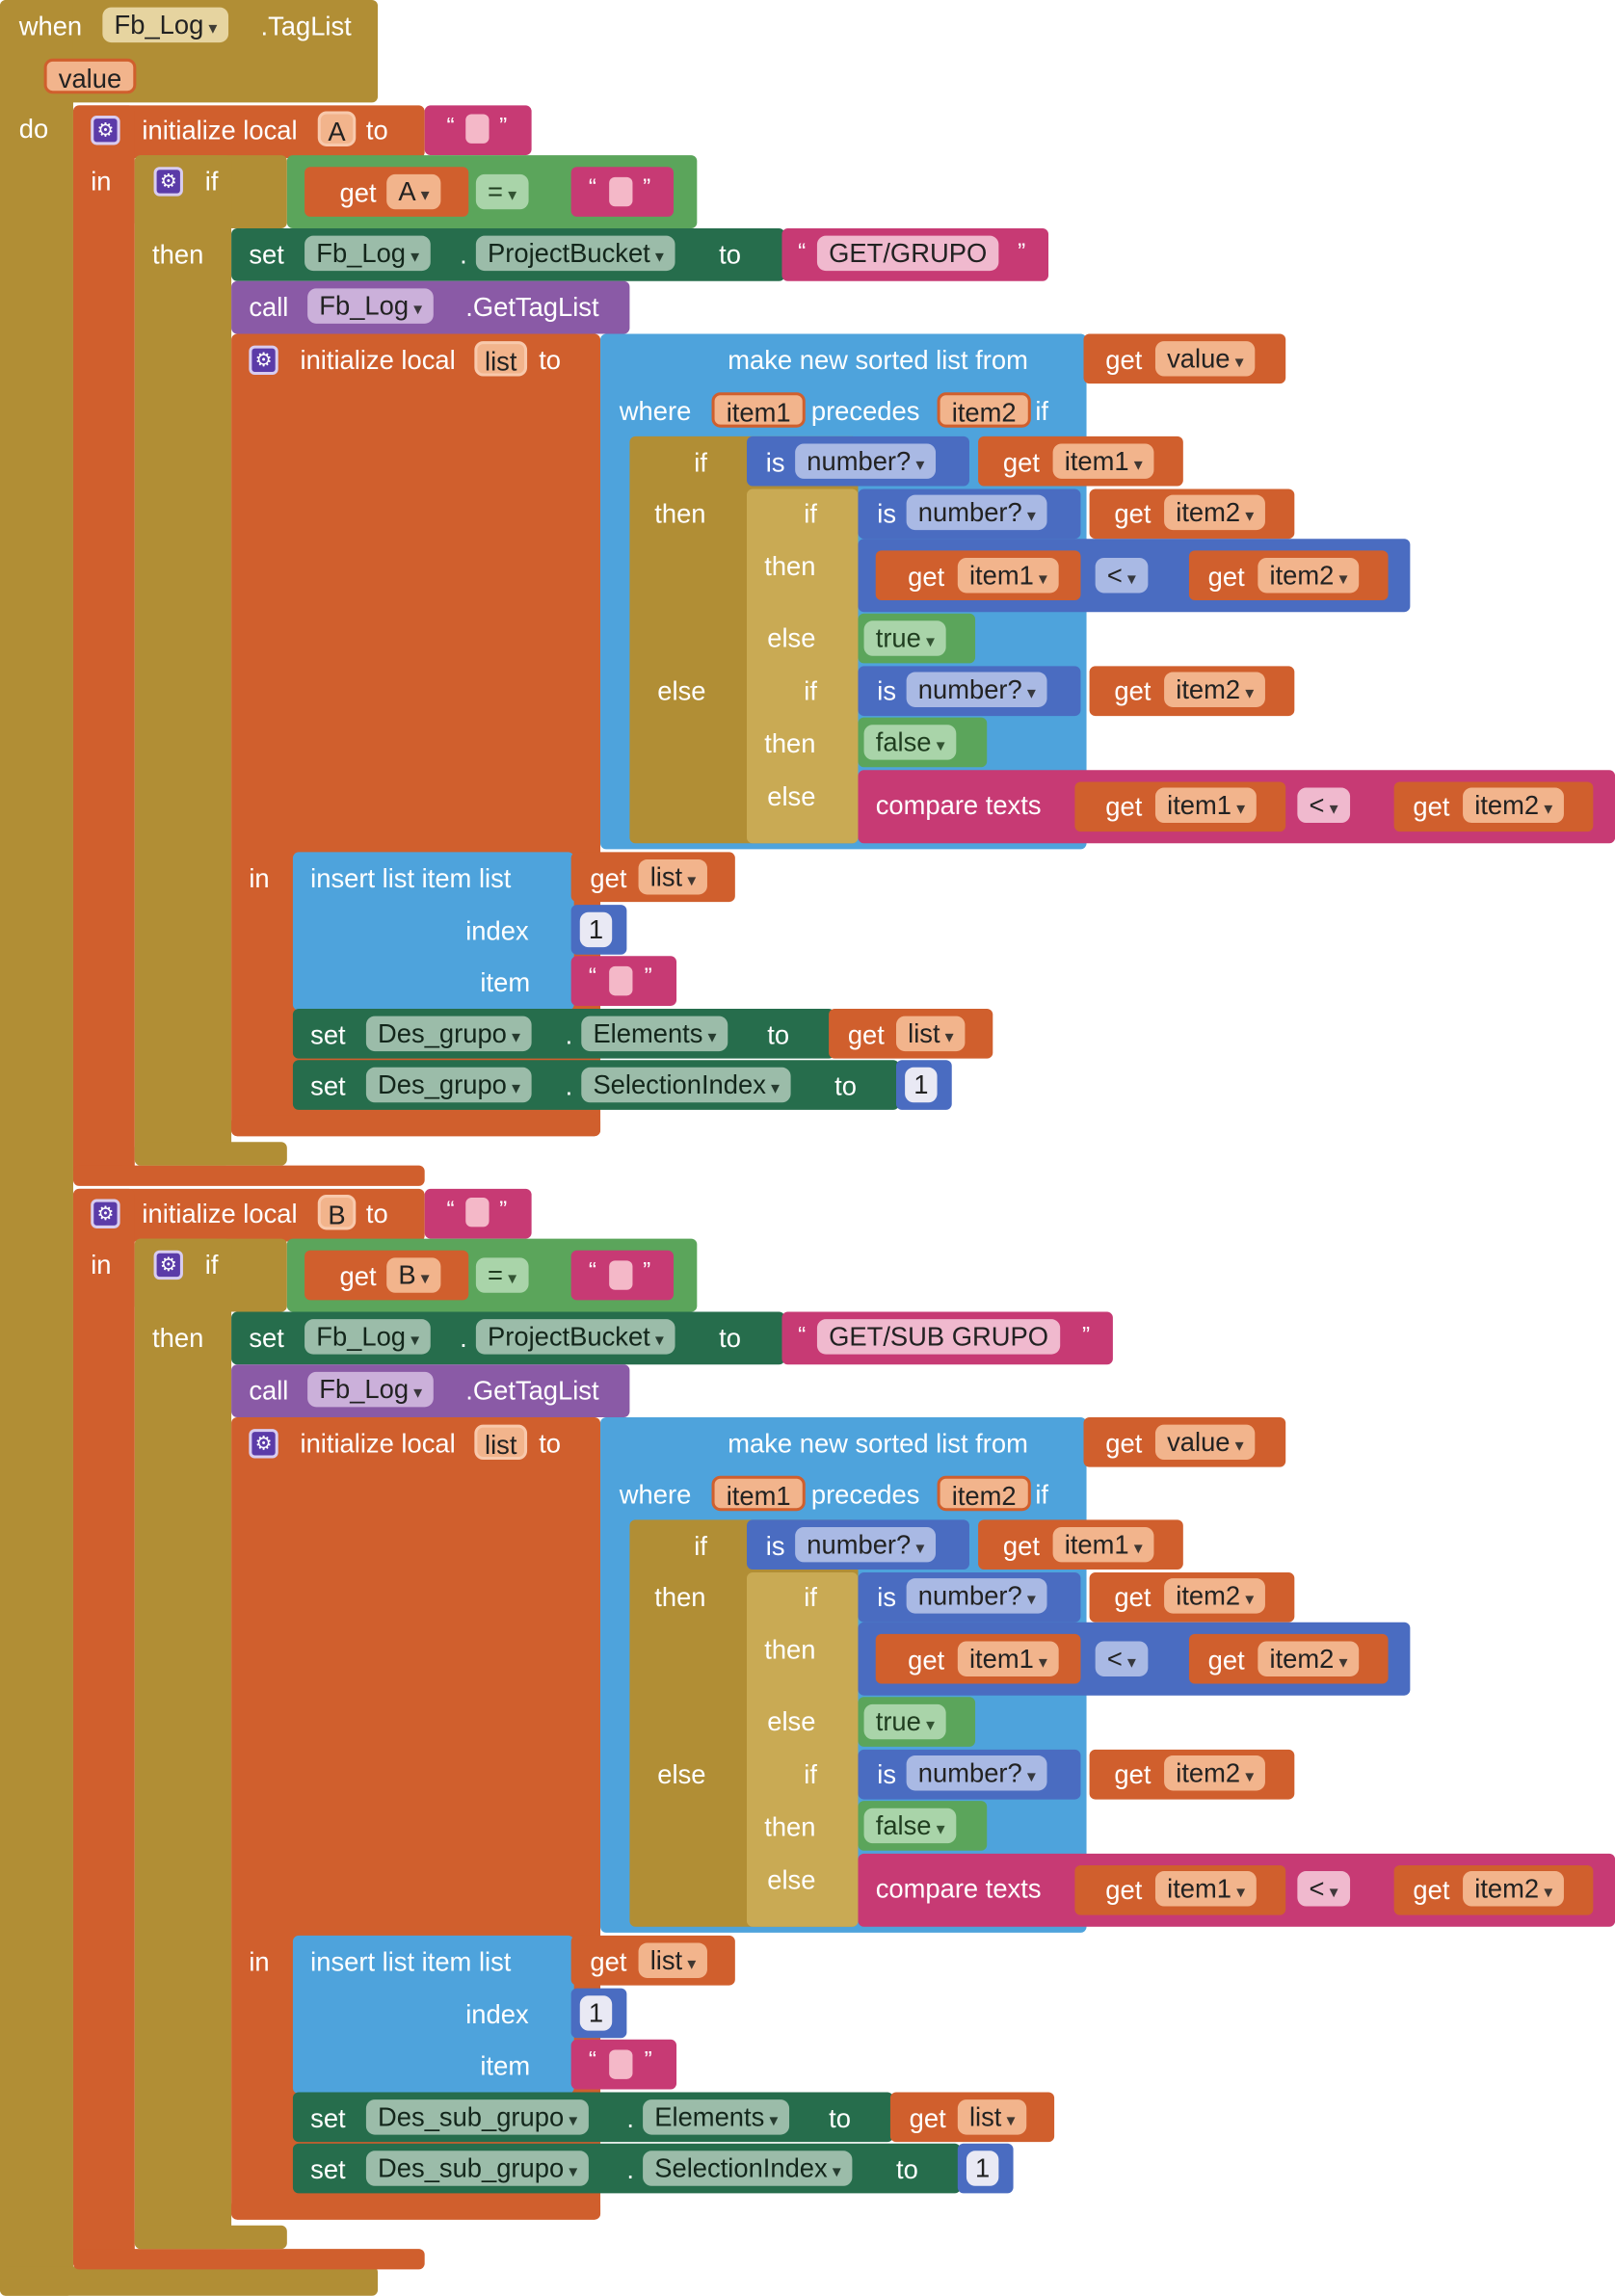 The width and height of the screenshot is (1615, 2296). I want to click on event-name: .TagList, so click(306, 26).